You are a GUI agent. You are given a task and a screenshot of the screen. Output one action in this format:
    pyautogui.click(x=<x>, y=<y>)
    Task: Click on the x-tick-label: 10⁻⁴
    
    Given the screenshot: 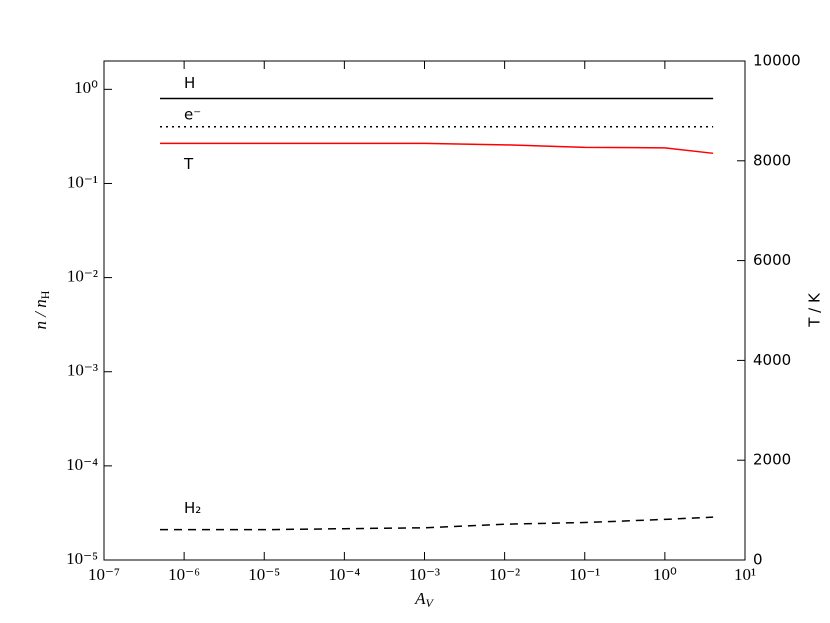 What is the action you would take?
    pyautogui.click(x=344, y=574)
    